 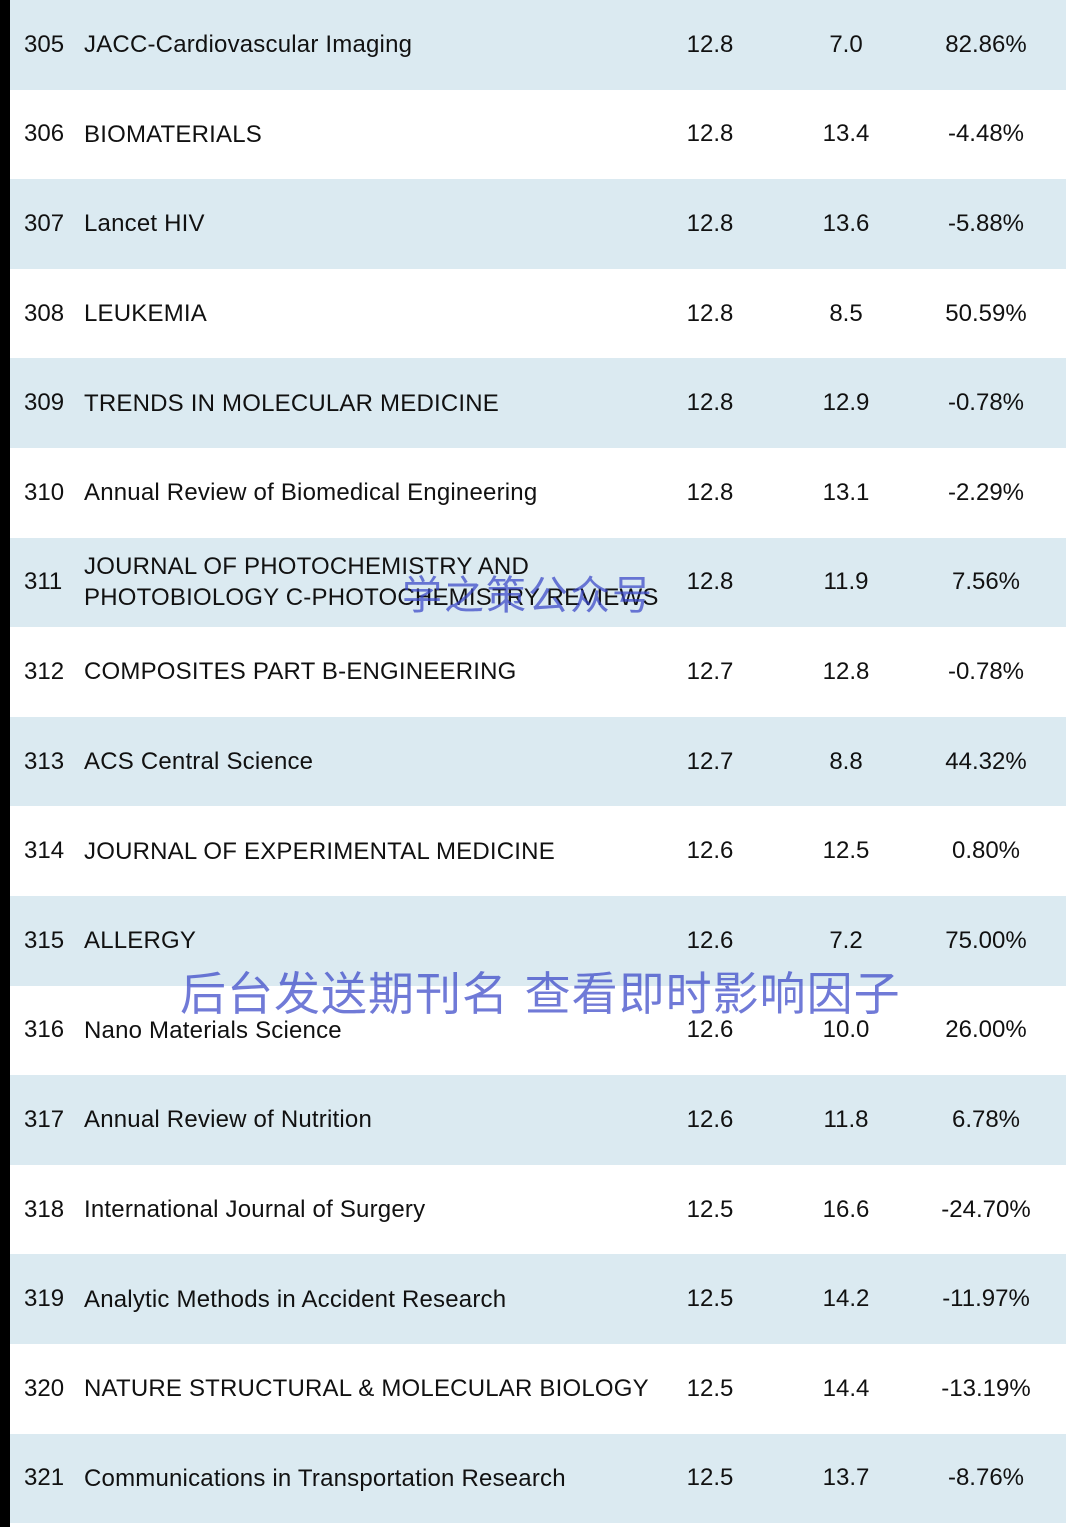 I want to click on change-cell: -13.19%, so click(x=986, y=1388).